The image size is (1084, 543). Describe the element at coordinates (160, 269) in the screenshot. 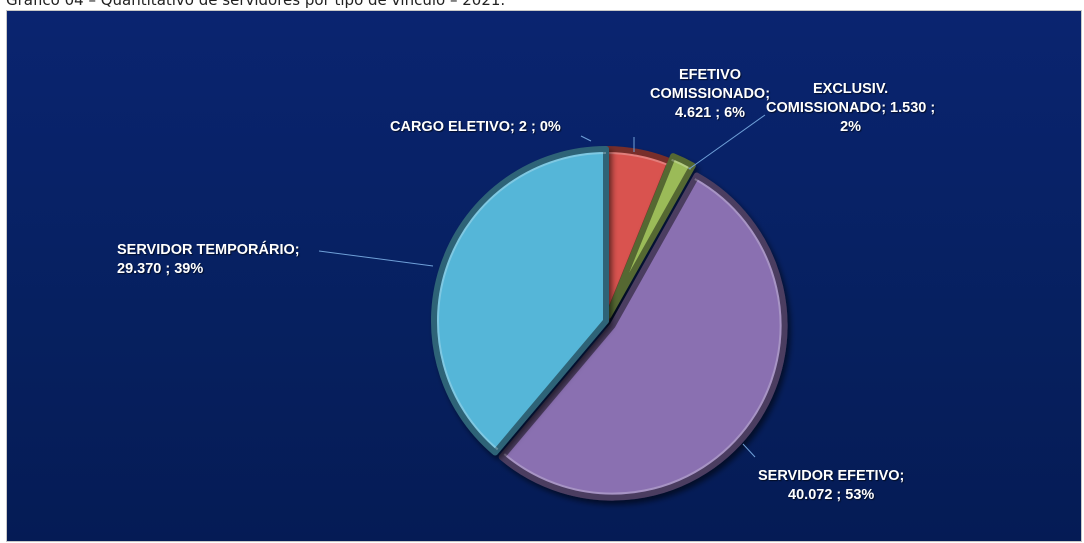

I see `label-line: 29.370 ; 39%` at that location.